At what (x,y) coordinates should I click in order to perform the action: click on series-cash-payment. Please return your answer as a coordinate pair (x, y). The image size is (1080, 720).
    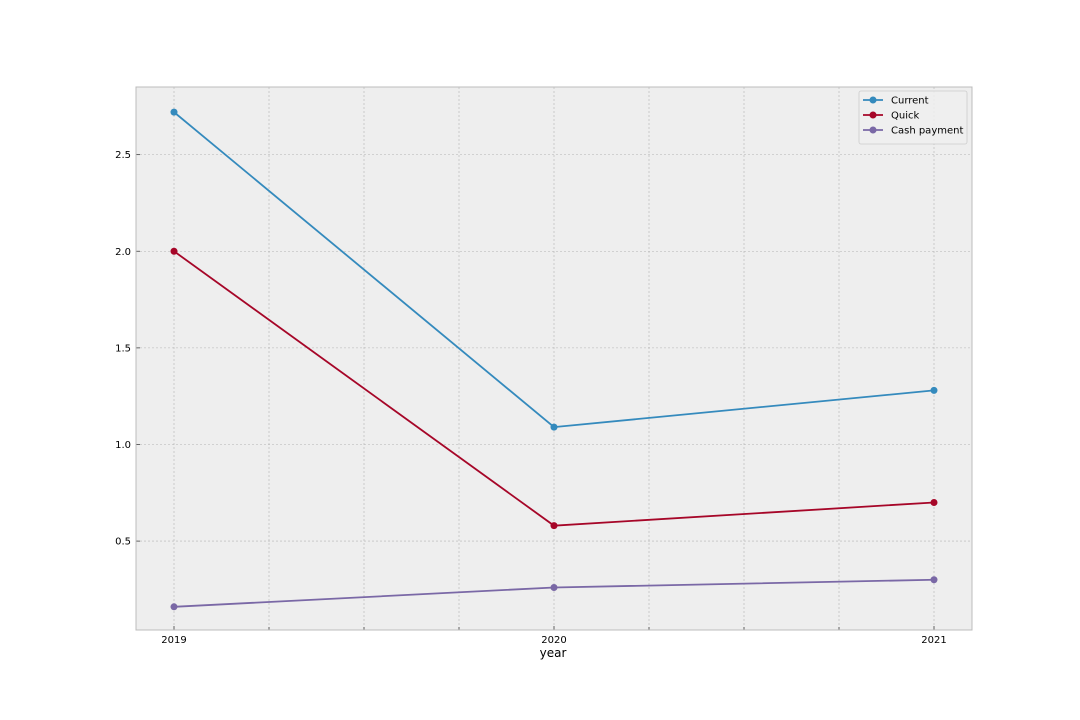
    Looking at the image, I should click on (554, 593).